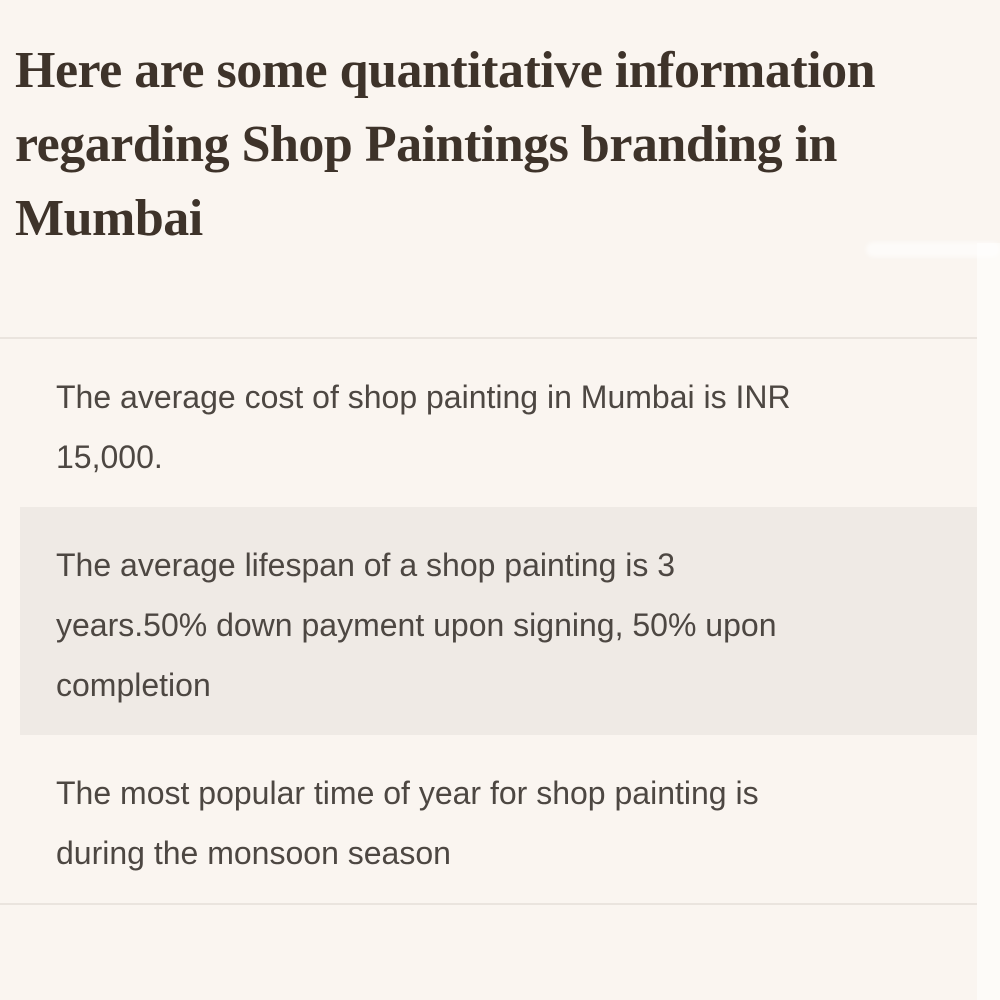  What do you see at coordinates (445, 70) in the screenshot?
I see `page-title-line: Here are some quantitative information` at bounding box center [445, 70].